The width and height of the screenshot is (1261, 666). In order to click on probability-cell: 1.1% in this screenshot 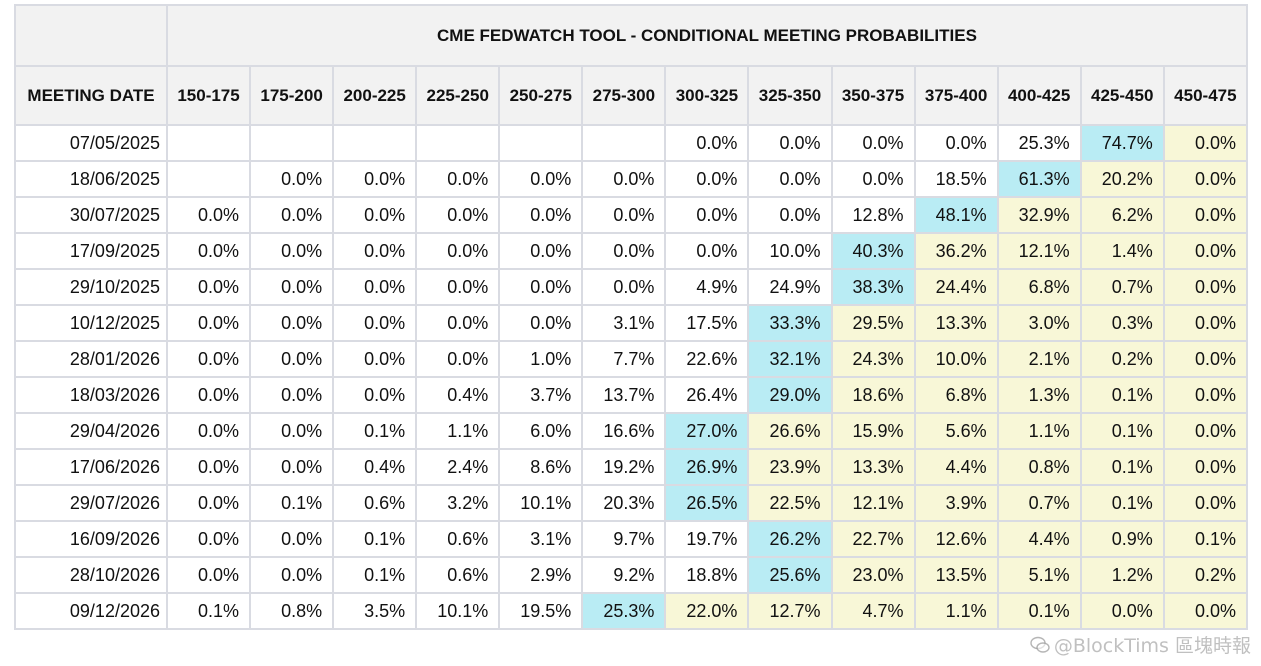, I will do `click(956, 611)`.